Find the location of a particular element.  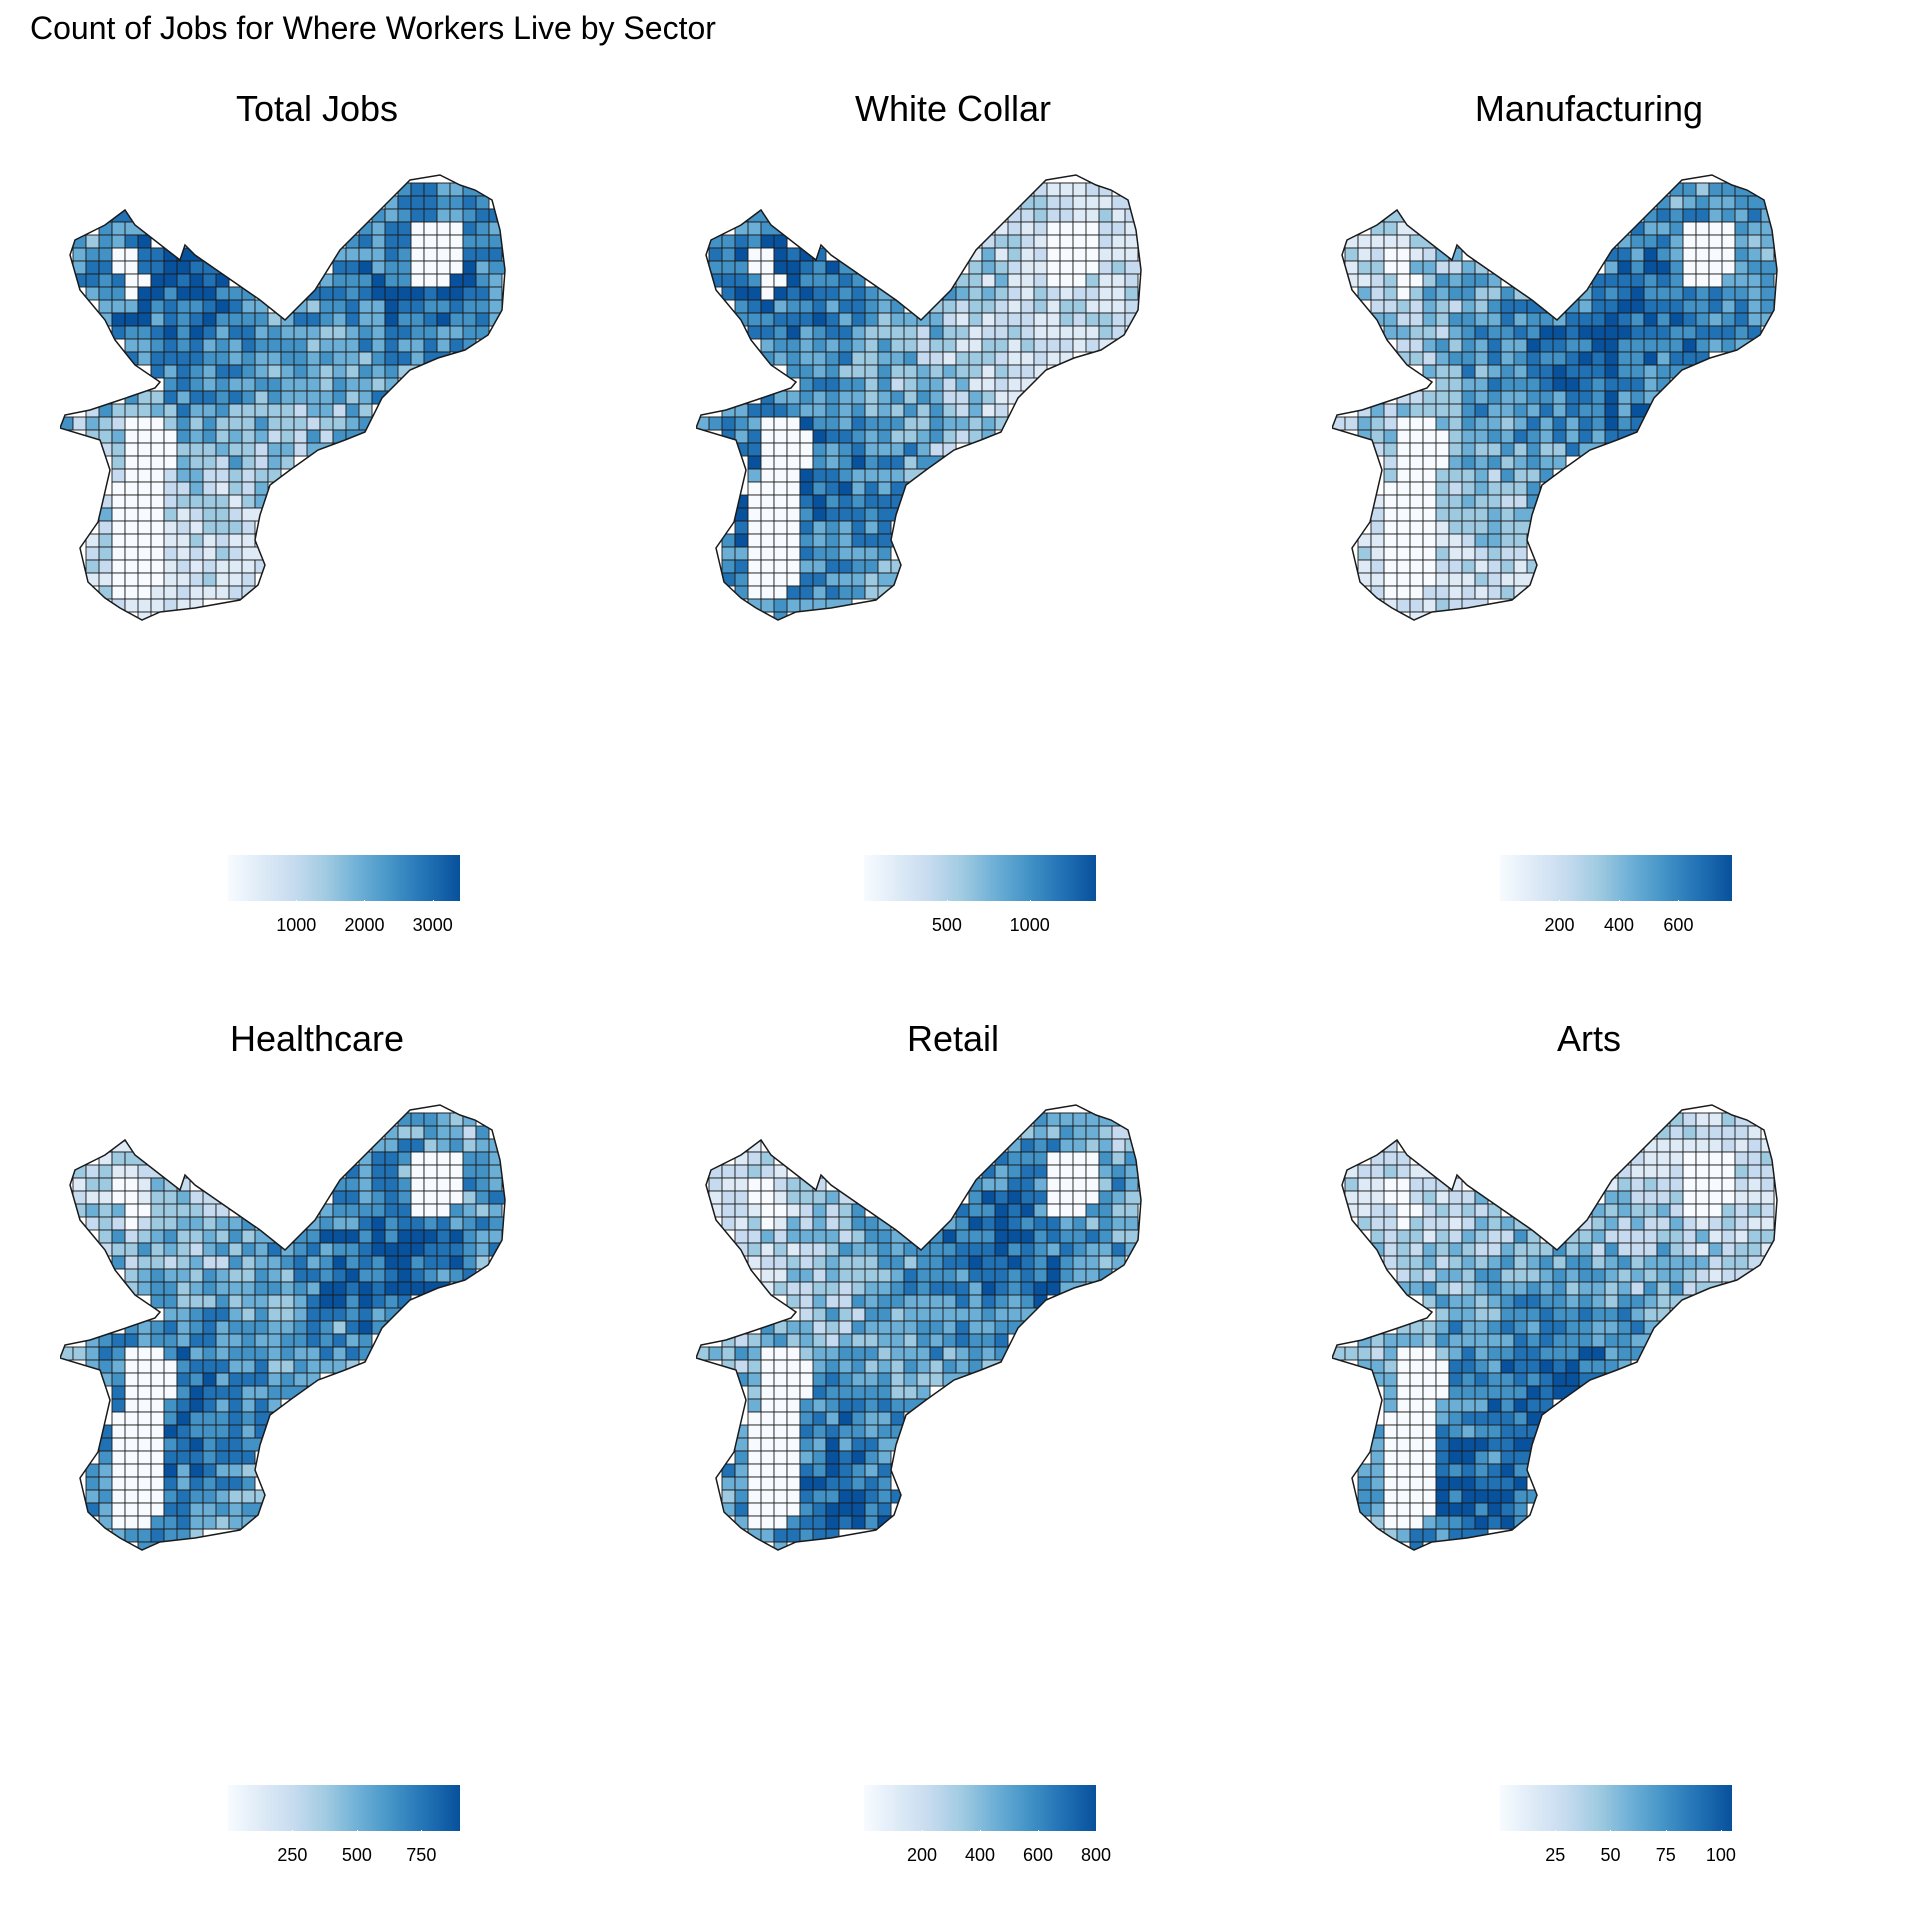

panel-title: Manufacturing is located at coordinates (1589, 108).